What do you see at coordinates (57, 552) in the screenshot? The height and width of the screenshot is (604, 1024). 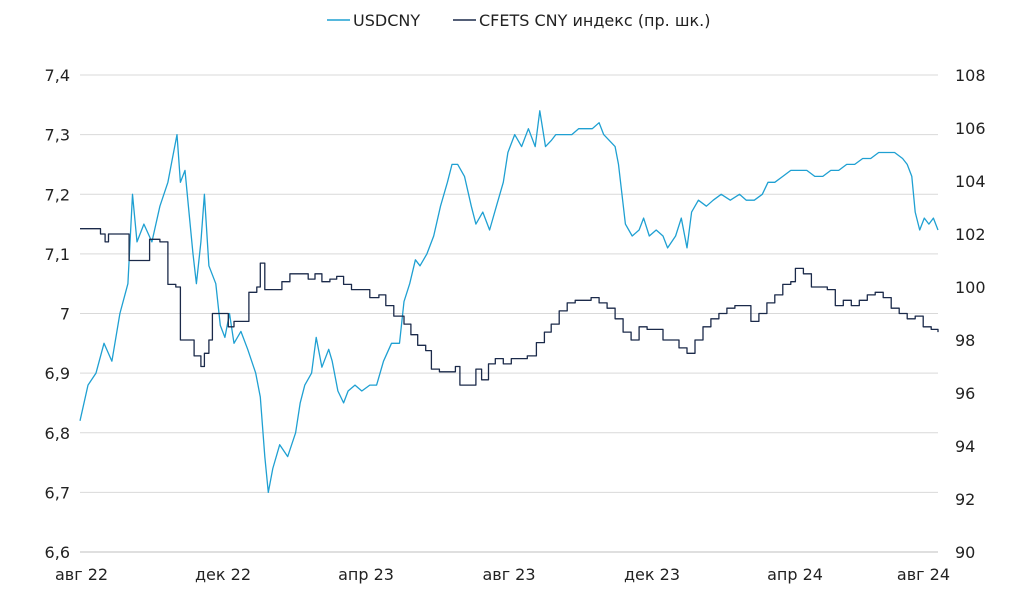 I see `left-tick-label: 6,6` at bounding box center [57, 552].